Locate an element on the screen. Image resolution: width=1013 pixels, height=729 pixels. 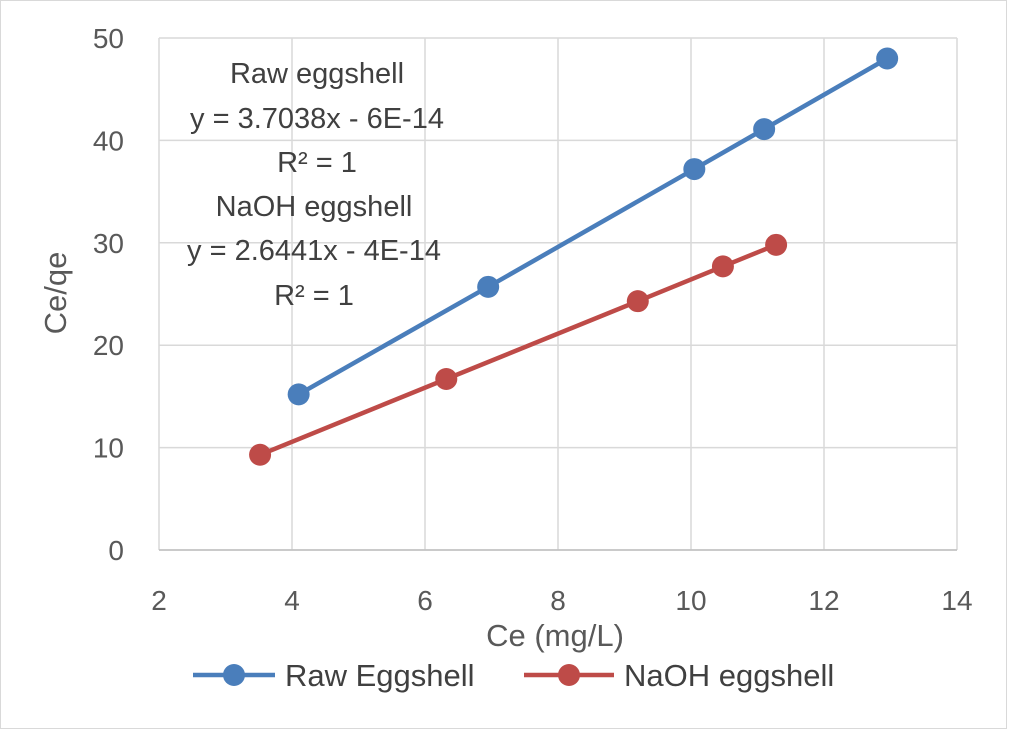
legend: Raw Eggshell NaOH eggshell is located at coordinates (513, 675).